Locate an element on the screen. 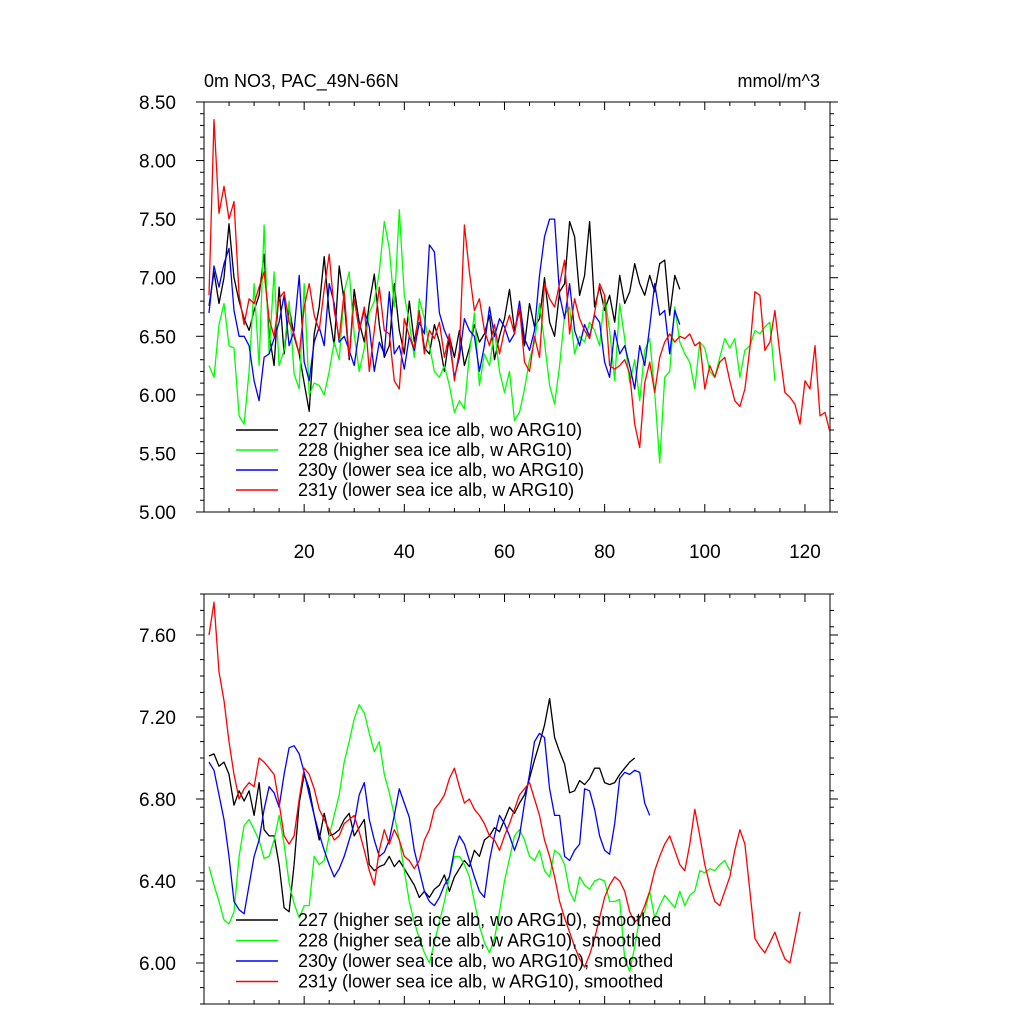  top-chart-units: mmol/m^3 is located at coordinates (779, 81).